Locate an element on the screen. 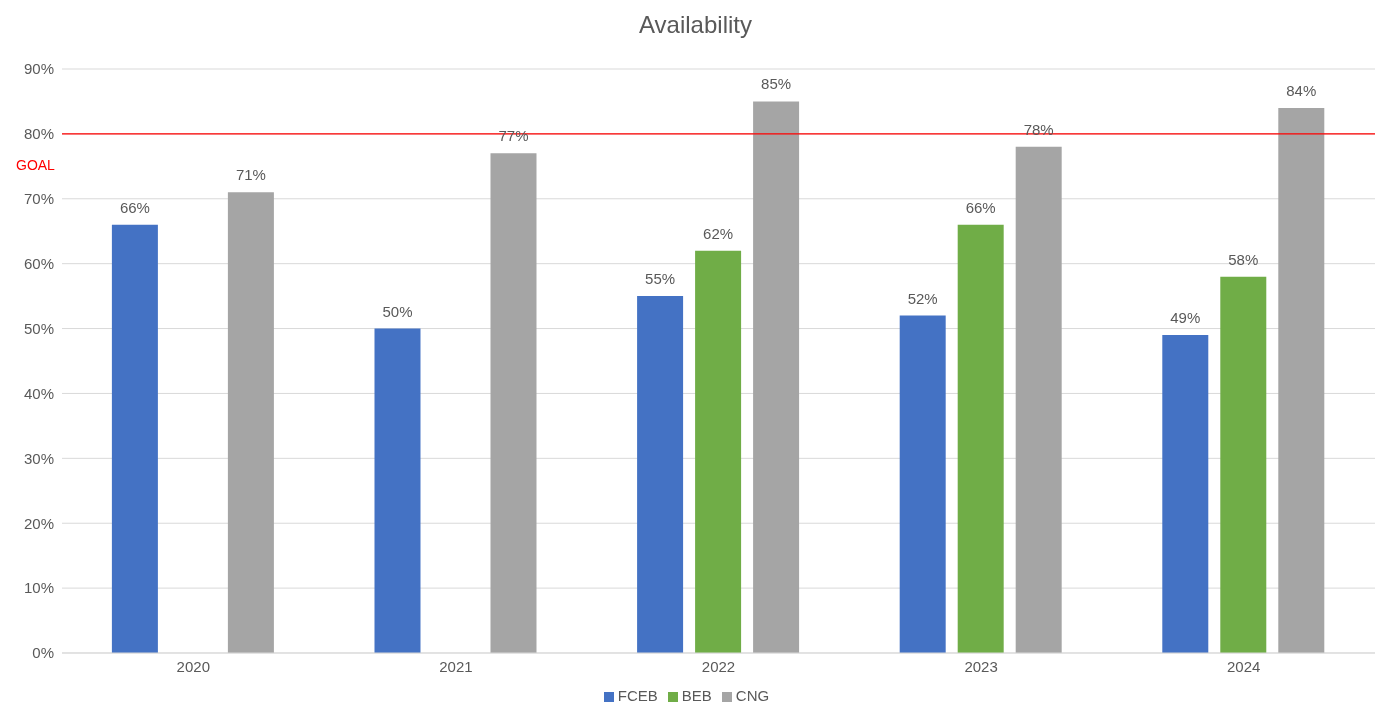  y-tick-label: 40% is located at coordinates (38, 393).